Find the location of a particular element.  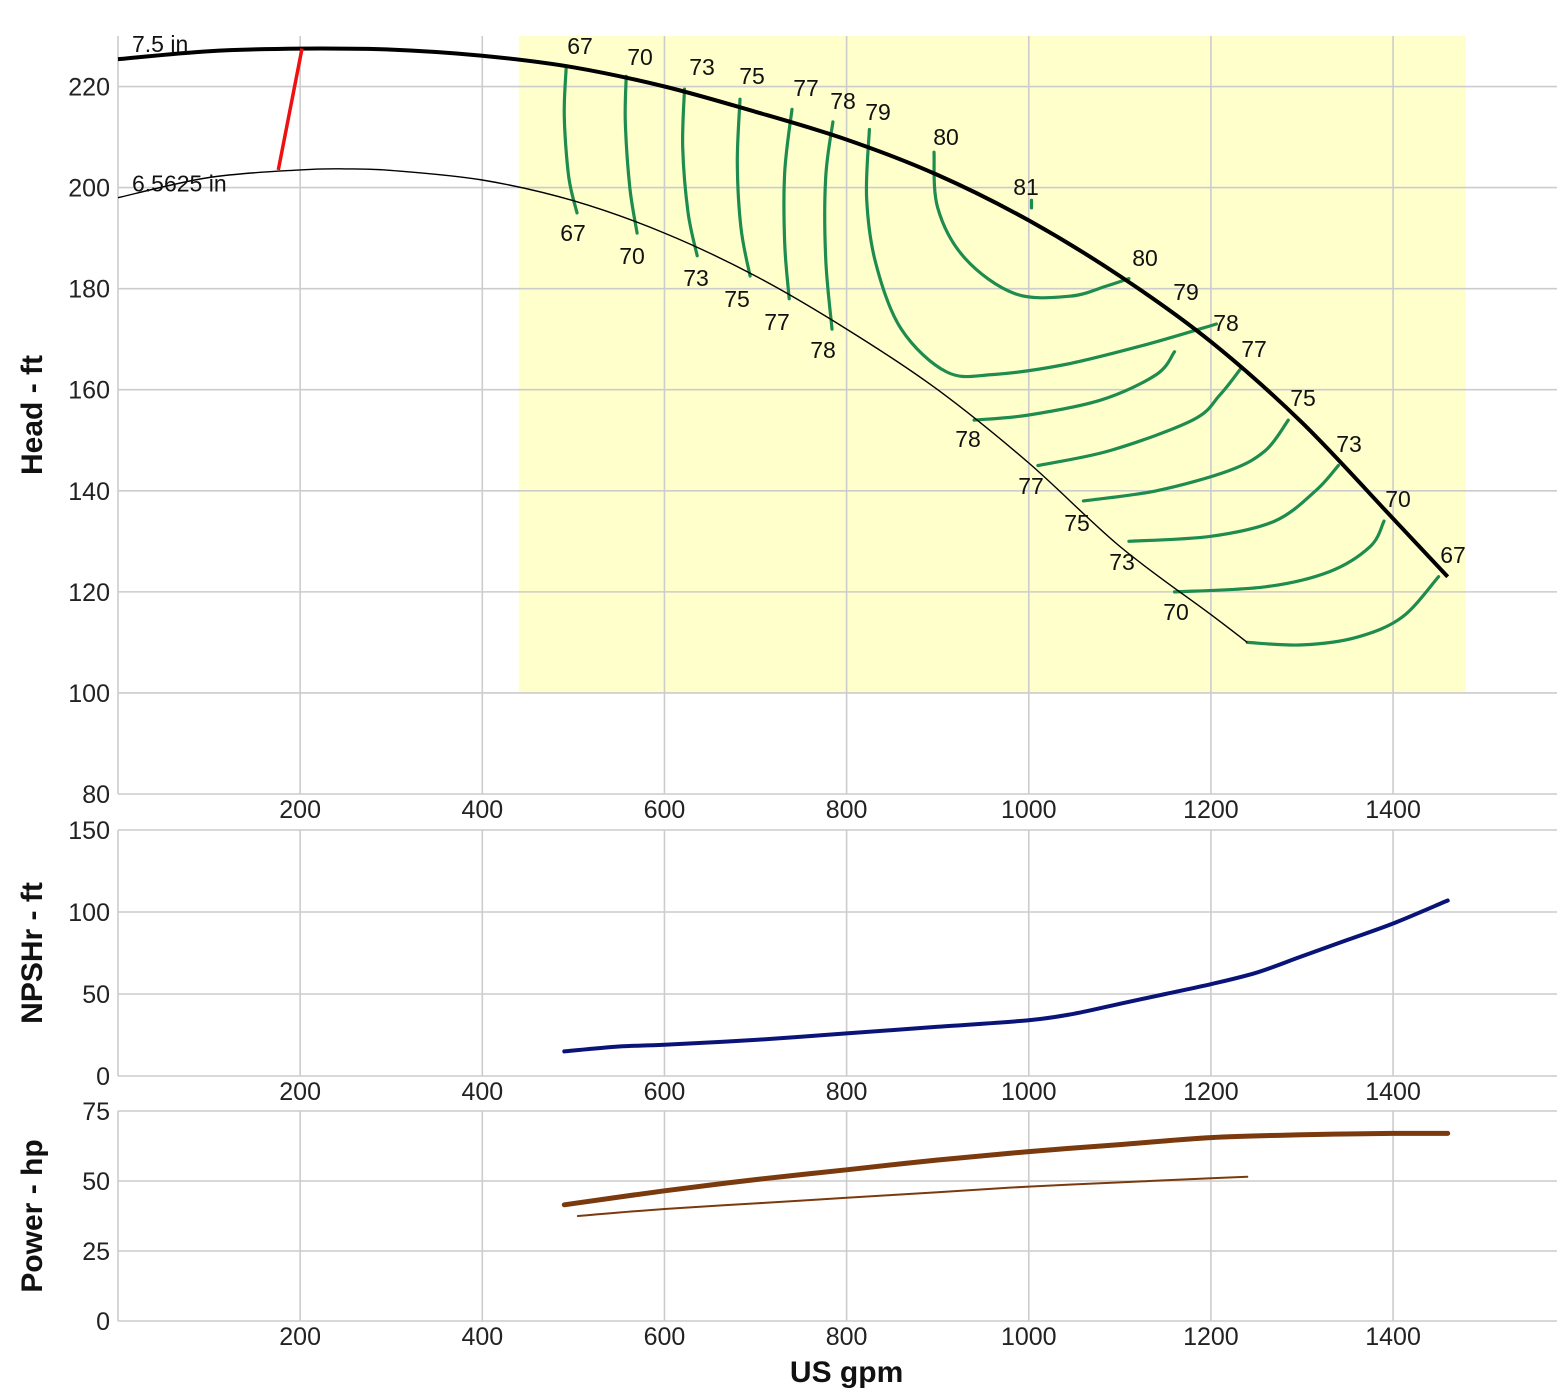

min-flow-line is located at coordinates (290, 109).